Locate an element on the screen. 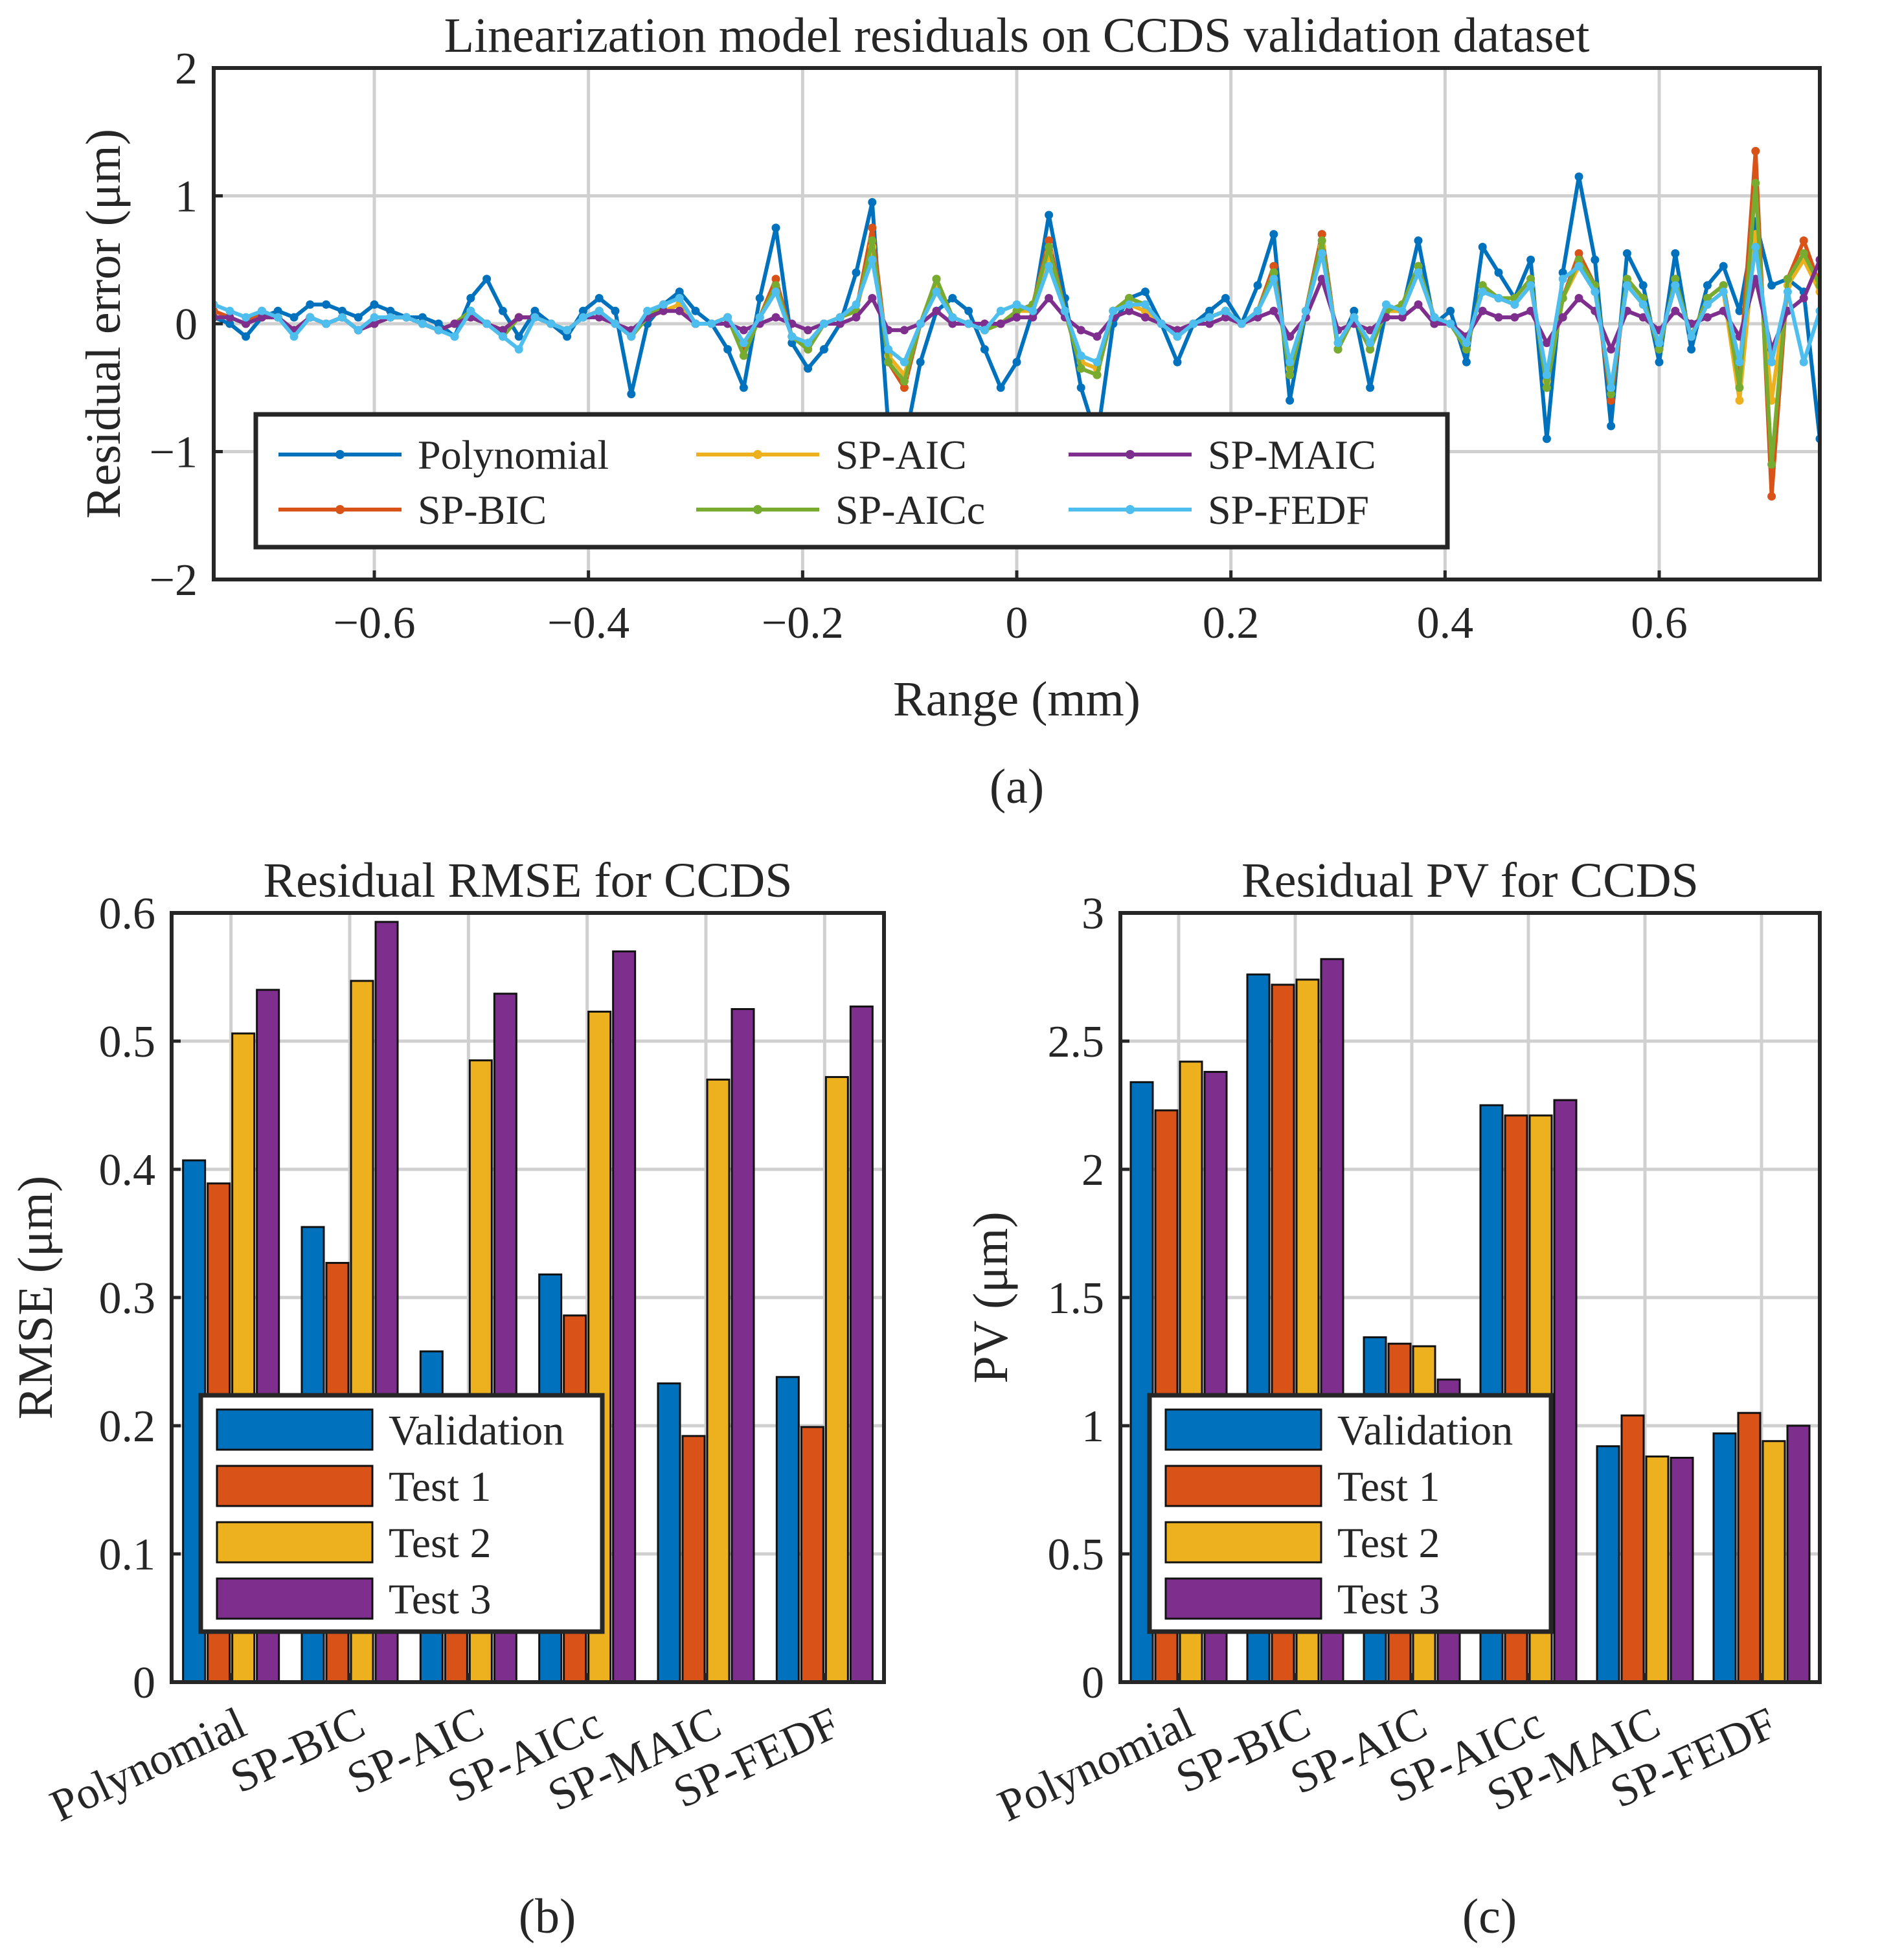 The height and width of the screenshot is (1956, 1904). bar-test-1-sp-maic is located at coordinates (1633, 1548).